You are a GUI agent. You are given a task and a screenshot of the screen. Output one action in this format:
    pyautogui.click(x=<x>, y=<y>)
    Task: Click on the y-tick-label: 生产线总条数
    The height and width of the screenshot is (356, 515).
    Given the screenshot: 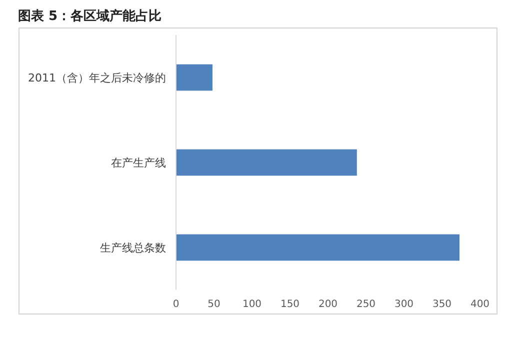 What is the action you would take?
    pyautogui.click(x=133, y=248)
    